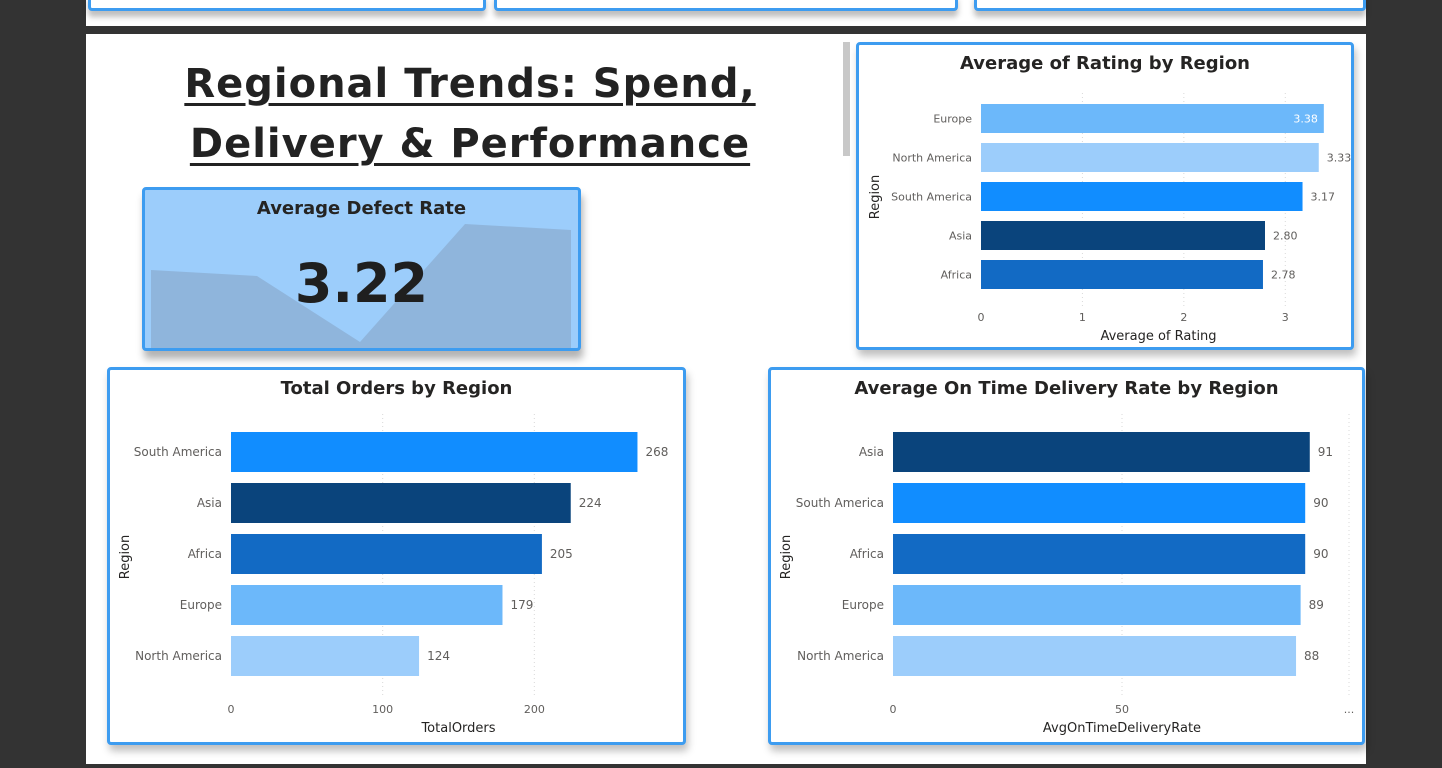 The image size is (1442, 768). What do you see at coordinates (1323, 197) in the screenshot?
I see `data-label: 3.17` at bounding box center [1323, 197].